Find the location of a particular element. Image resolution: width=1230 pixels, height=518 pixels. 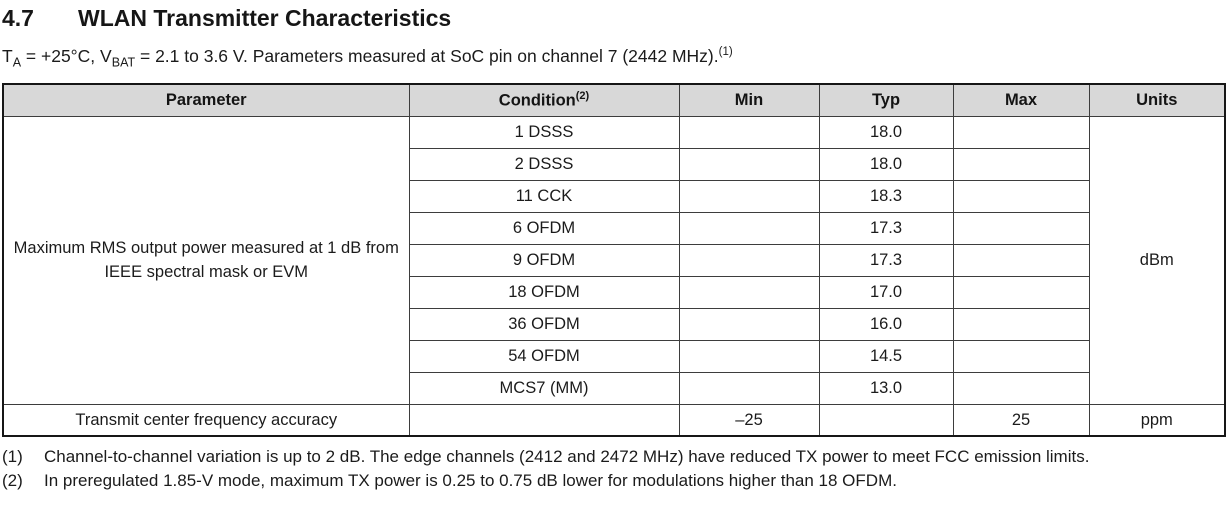

cell-typ: 18.3 is located at coordinates (886, 196).